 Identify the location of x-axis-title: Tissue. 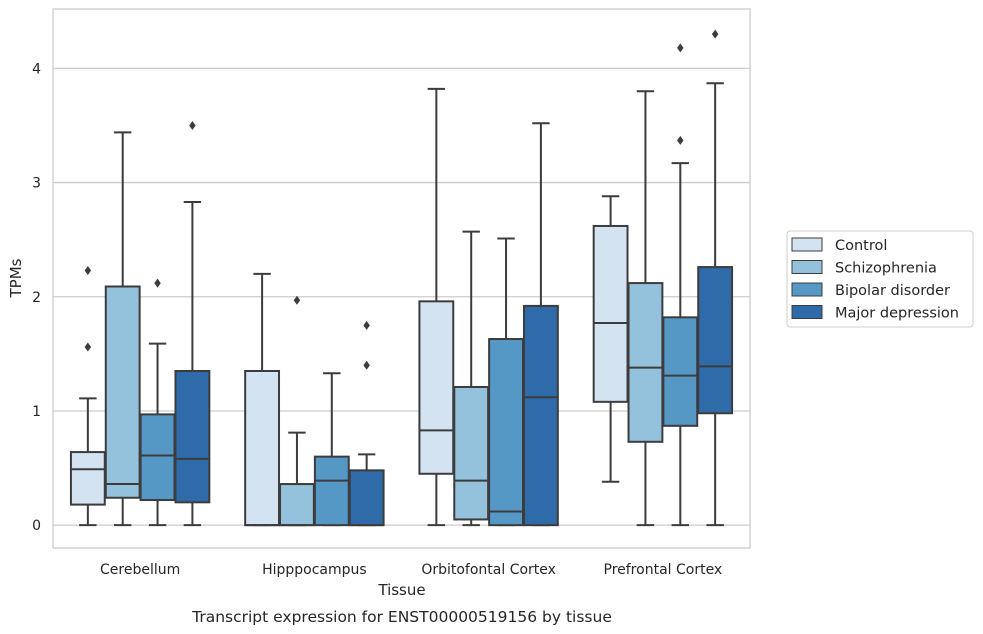
(401, 590).